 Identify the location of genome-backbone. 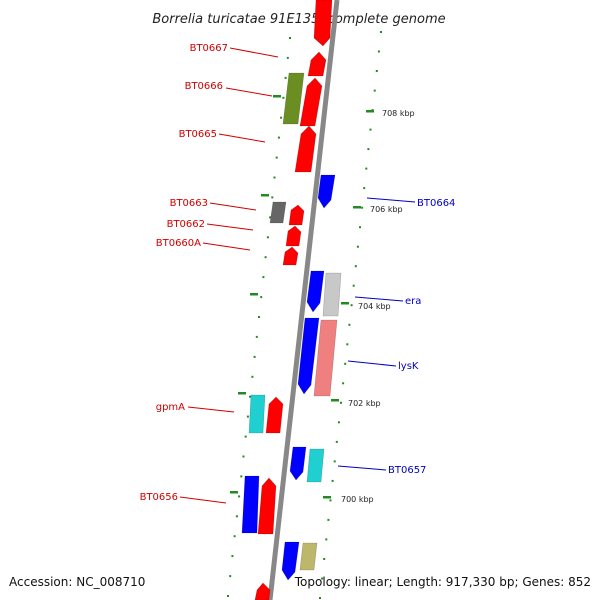
(303, 300).